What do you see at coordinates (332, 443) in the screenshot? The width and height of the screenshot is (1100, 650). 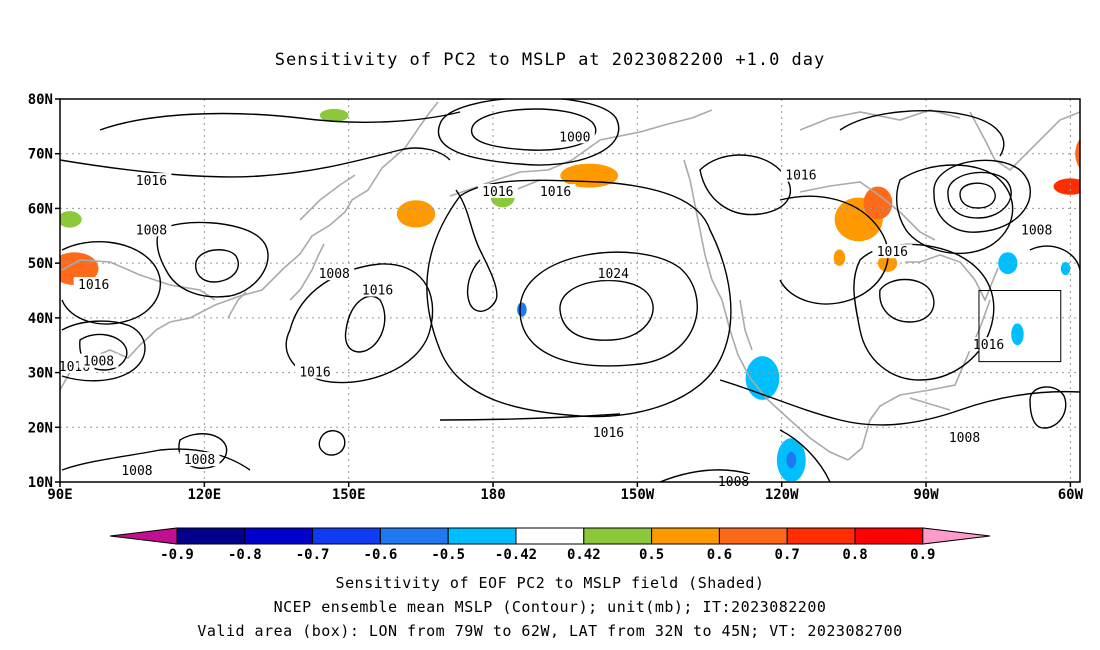 I see `contour-small-low-west` at bounding box center [332, 443].